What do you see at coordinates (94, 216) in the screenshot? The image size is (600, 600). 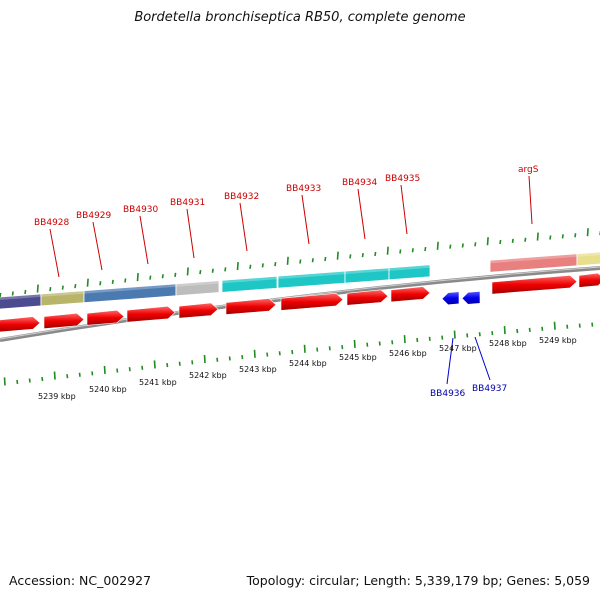 I see `forward-gene-label: BB4929` at bounding box center [94, 216].